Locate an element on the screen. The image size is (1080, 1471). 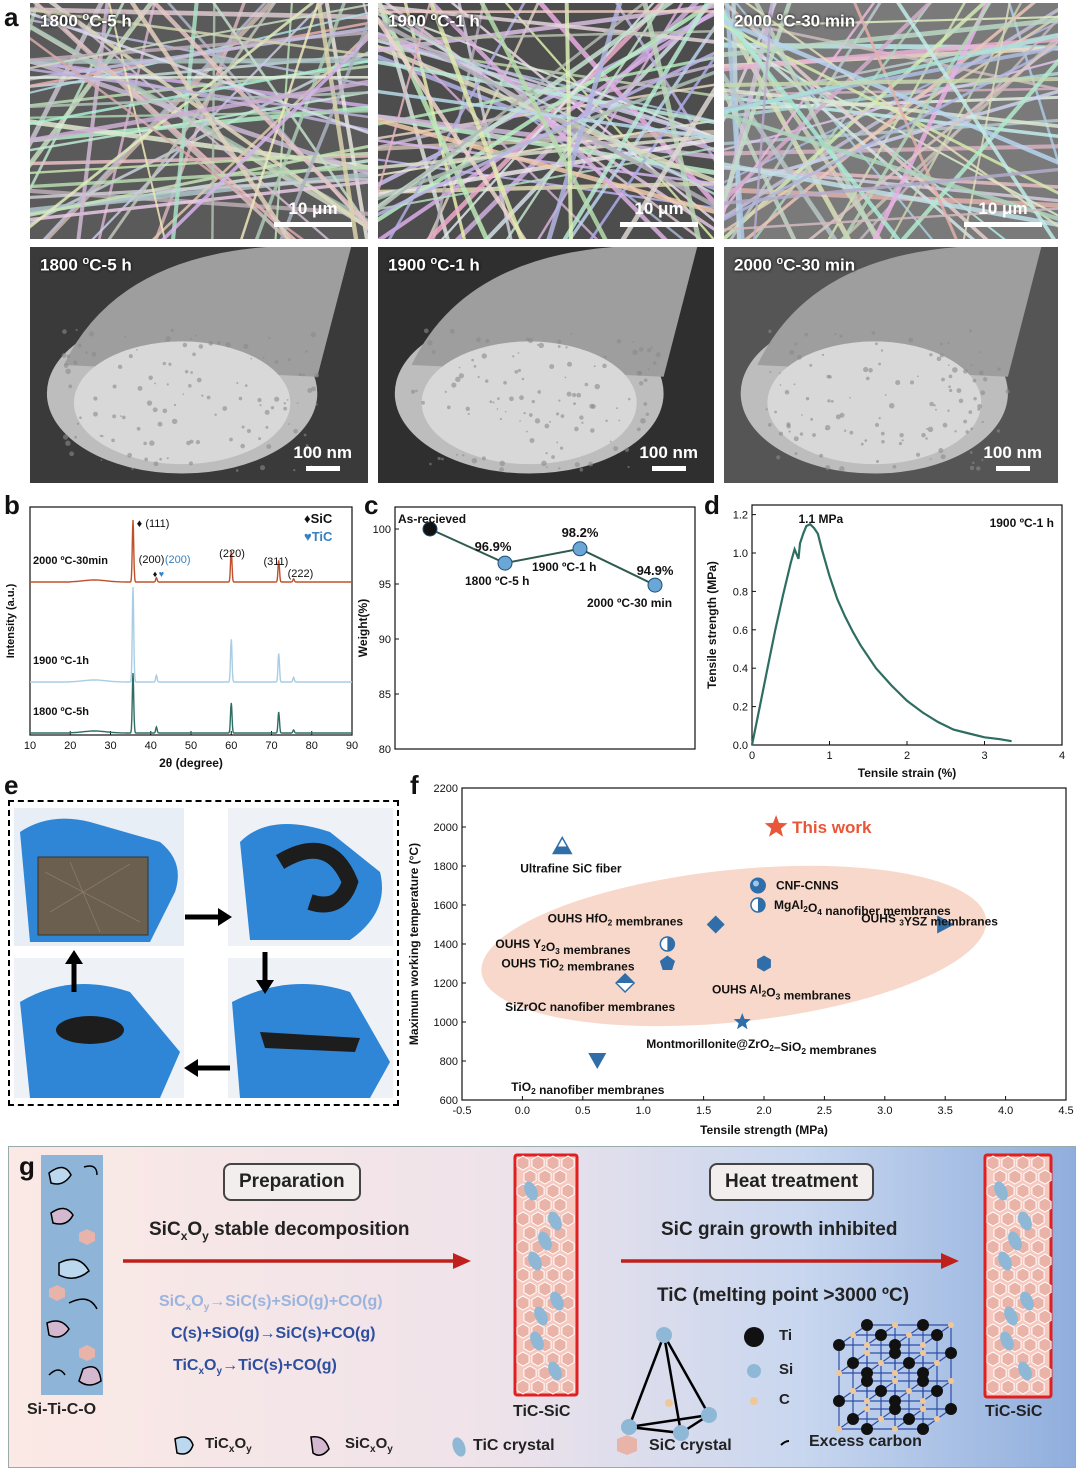
x-tick-label: 1.0 is located at coordinates (643, 1111).